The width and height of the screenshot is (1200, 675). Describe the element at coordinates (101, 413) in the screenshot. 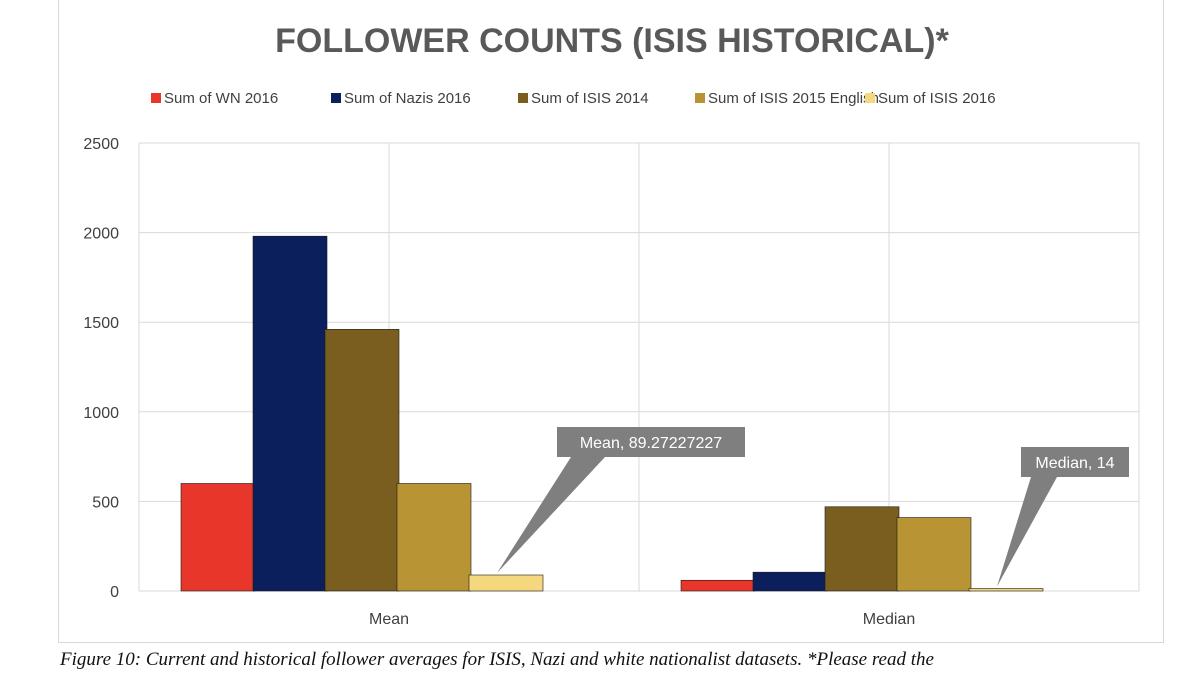

I see `y-tick-label: 1000` at that location.